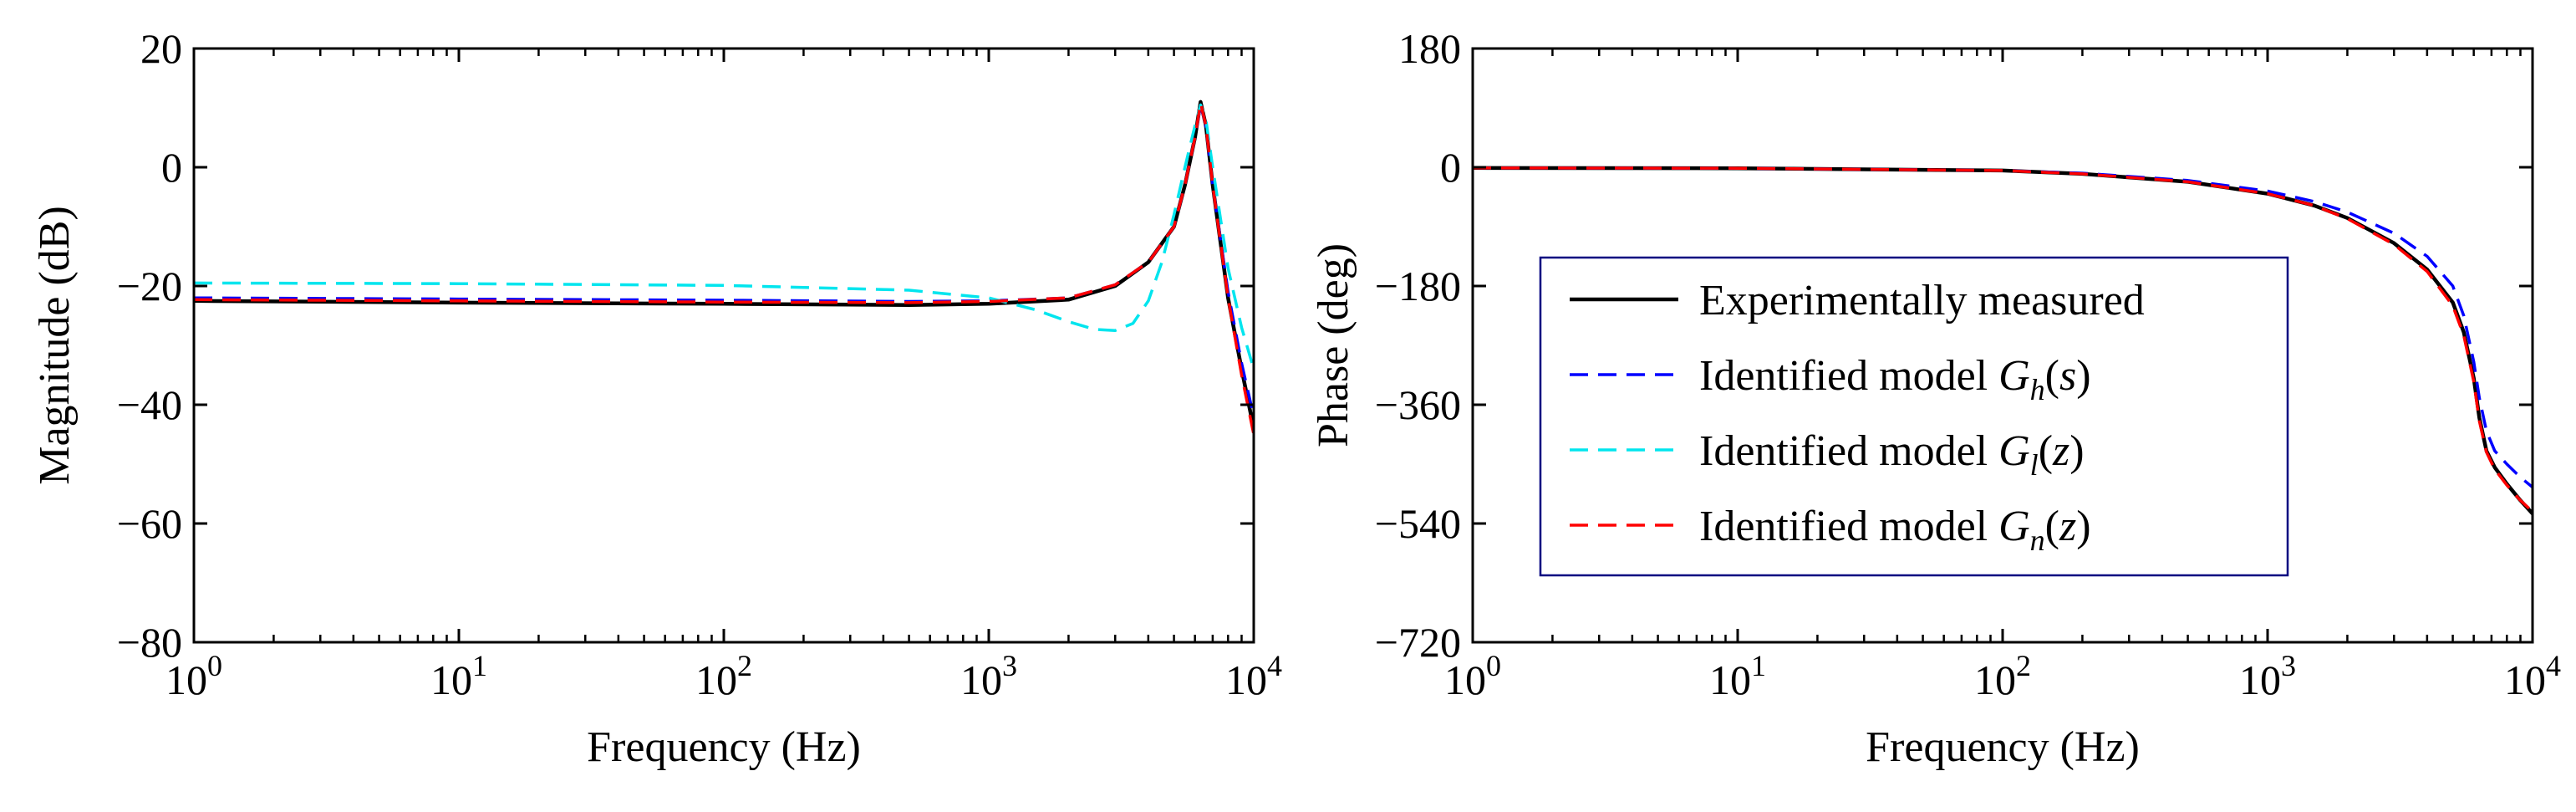 The height and width of the screenshot is (812, 2576). What do you see at coordinates (1333, 345) in the screenshot?
I see `phase-y-axis-label: Phase (deg)` at bounding box center [1333, 345].